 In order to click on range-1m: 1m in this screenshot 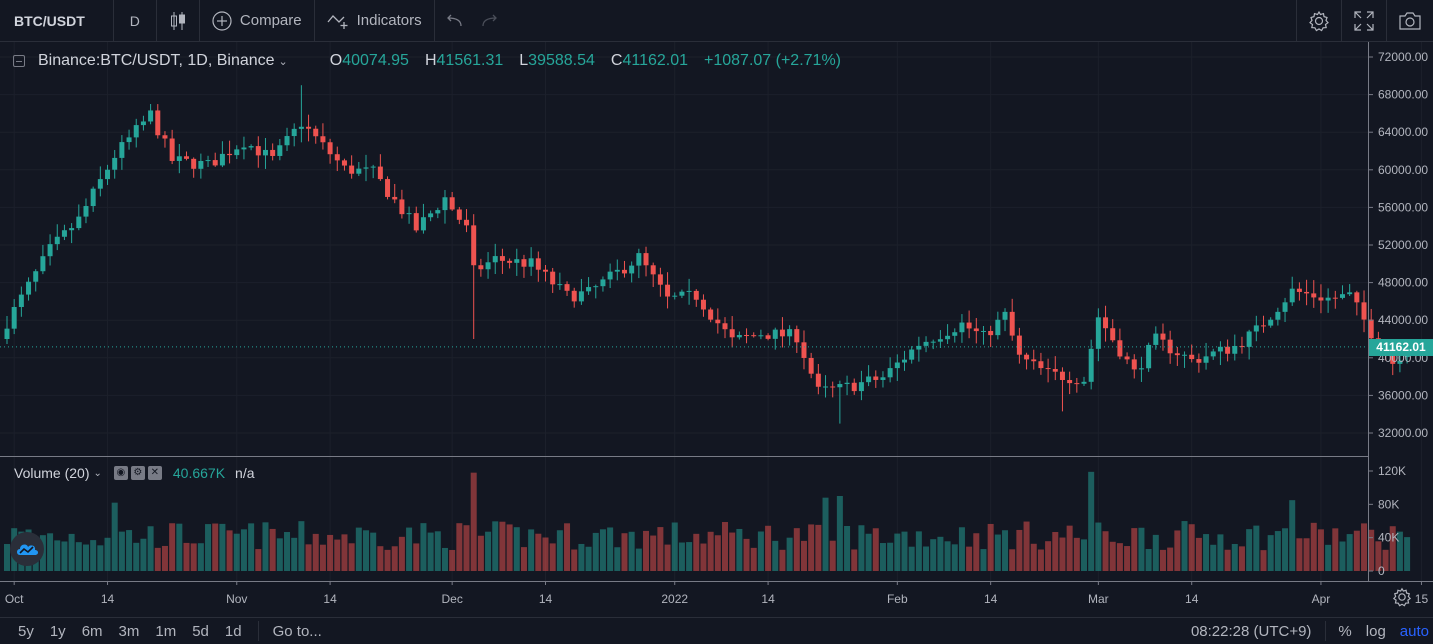, I will do `click(166, 631)`.